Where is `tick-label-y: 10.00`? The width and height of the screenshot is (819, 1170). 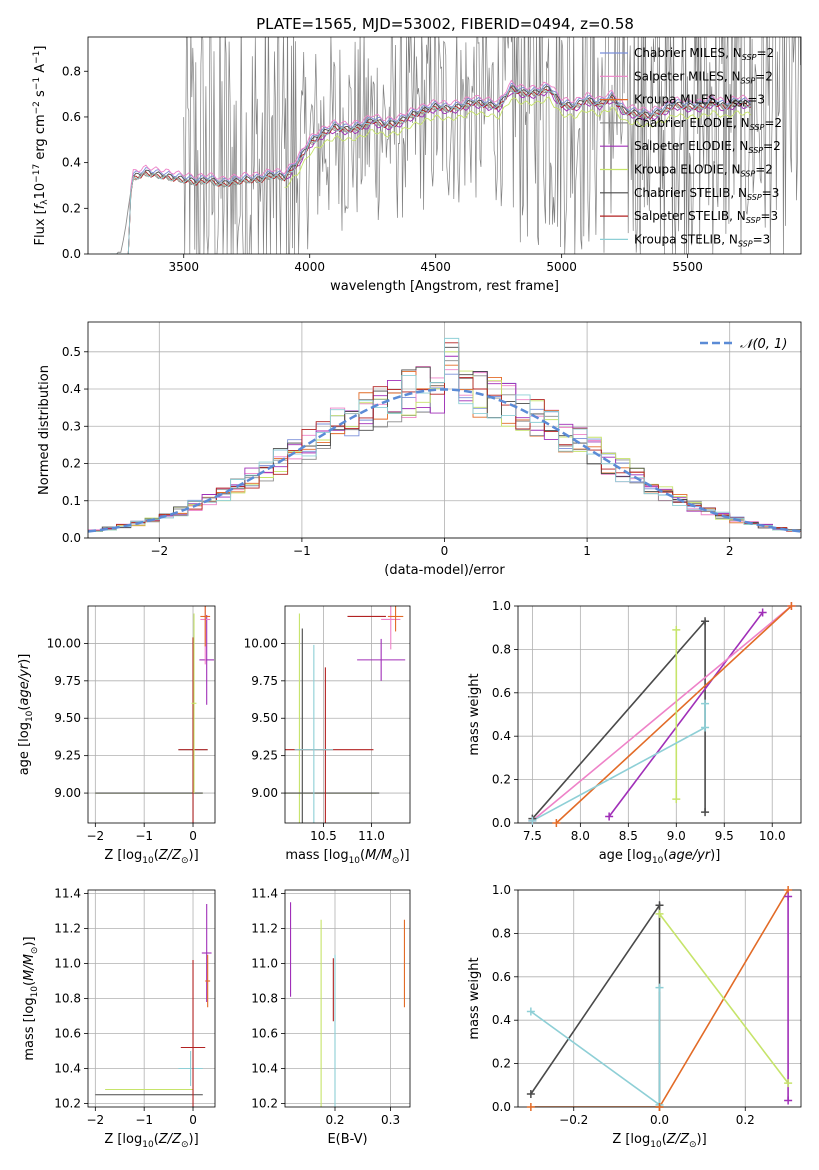
tick-label-y: 10.00 is located at coordinates (261, 643).